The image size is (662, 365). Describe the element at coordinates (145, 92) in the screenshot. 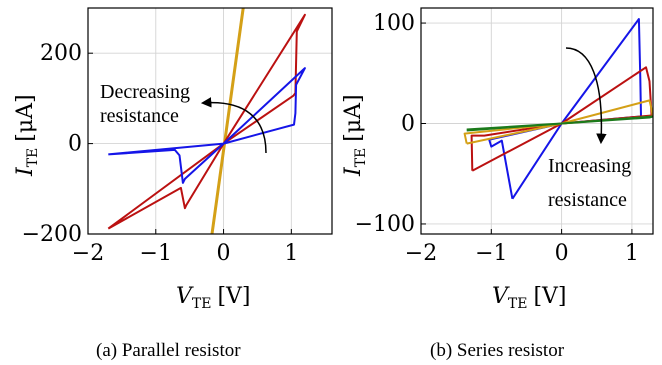

I see `annotation-line-1: Decreasing` at that location.